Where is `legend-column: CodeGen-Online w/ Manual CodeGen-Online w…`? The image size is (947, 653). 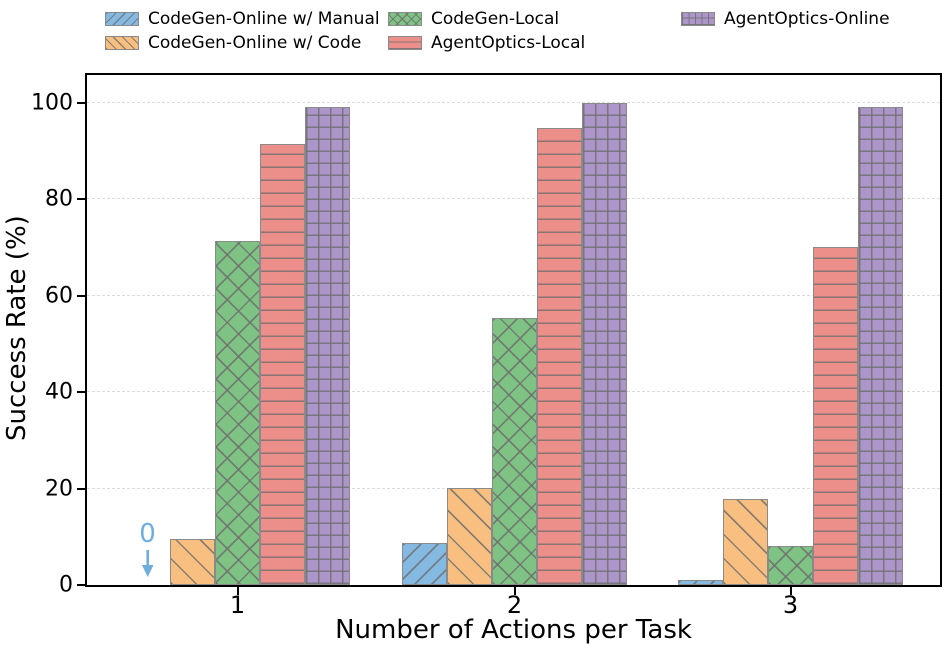
legend-column: CodeGen-Online w/ Manual CodeGen-Online w… is located at coordinates (242, 31).